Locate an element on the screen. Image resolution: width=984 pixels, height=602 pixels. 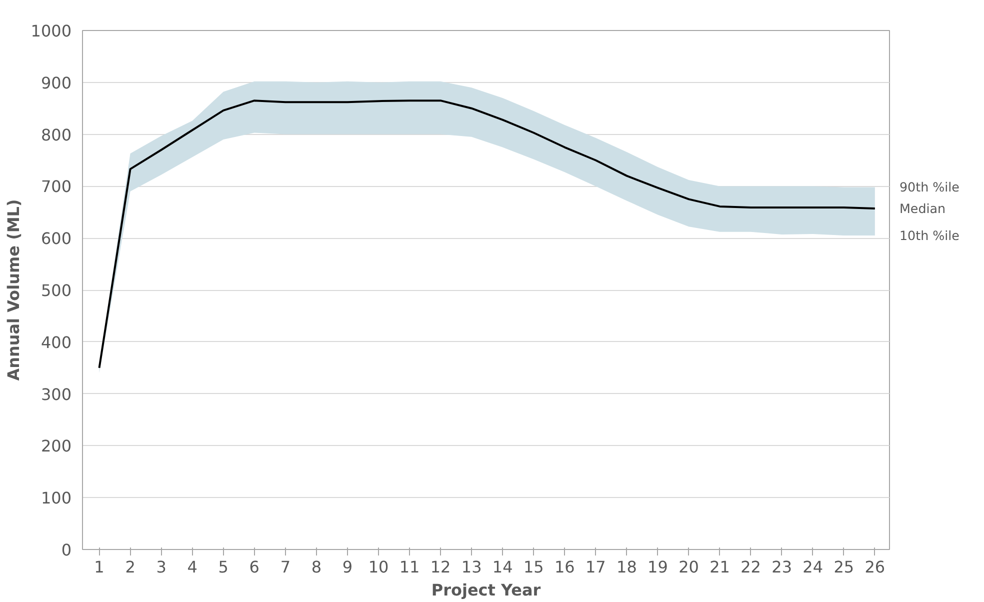
x-tick-label: 18 is located at coordinates (626, 567).